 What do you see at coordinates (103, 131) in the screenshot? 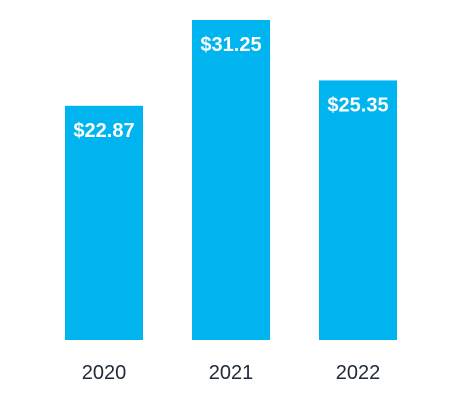
I see `data-label-2020: $22.87` at bounding box center [103, 131].